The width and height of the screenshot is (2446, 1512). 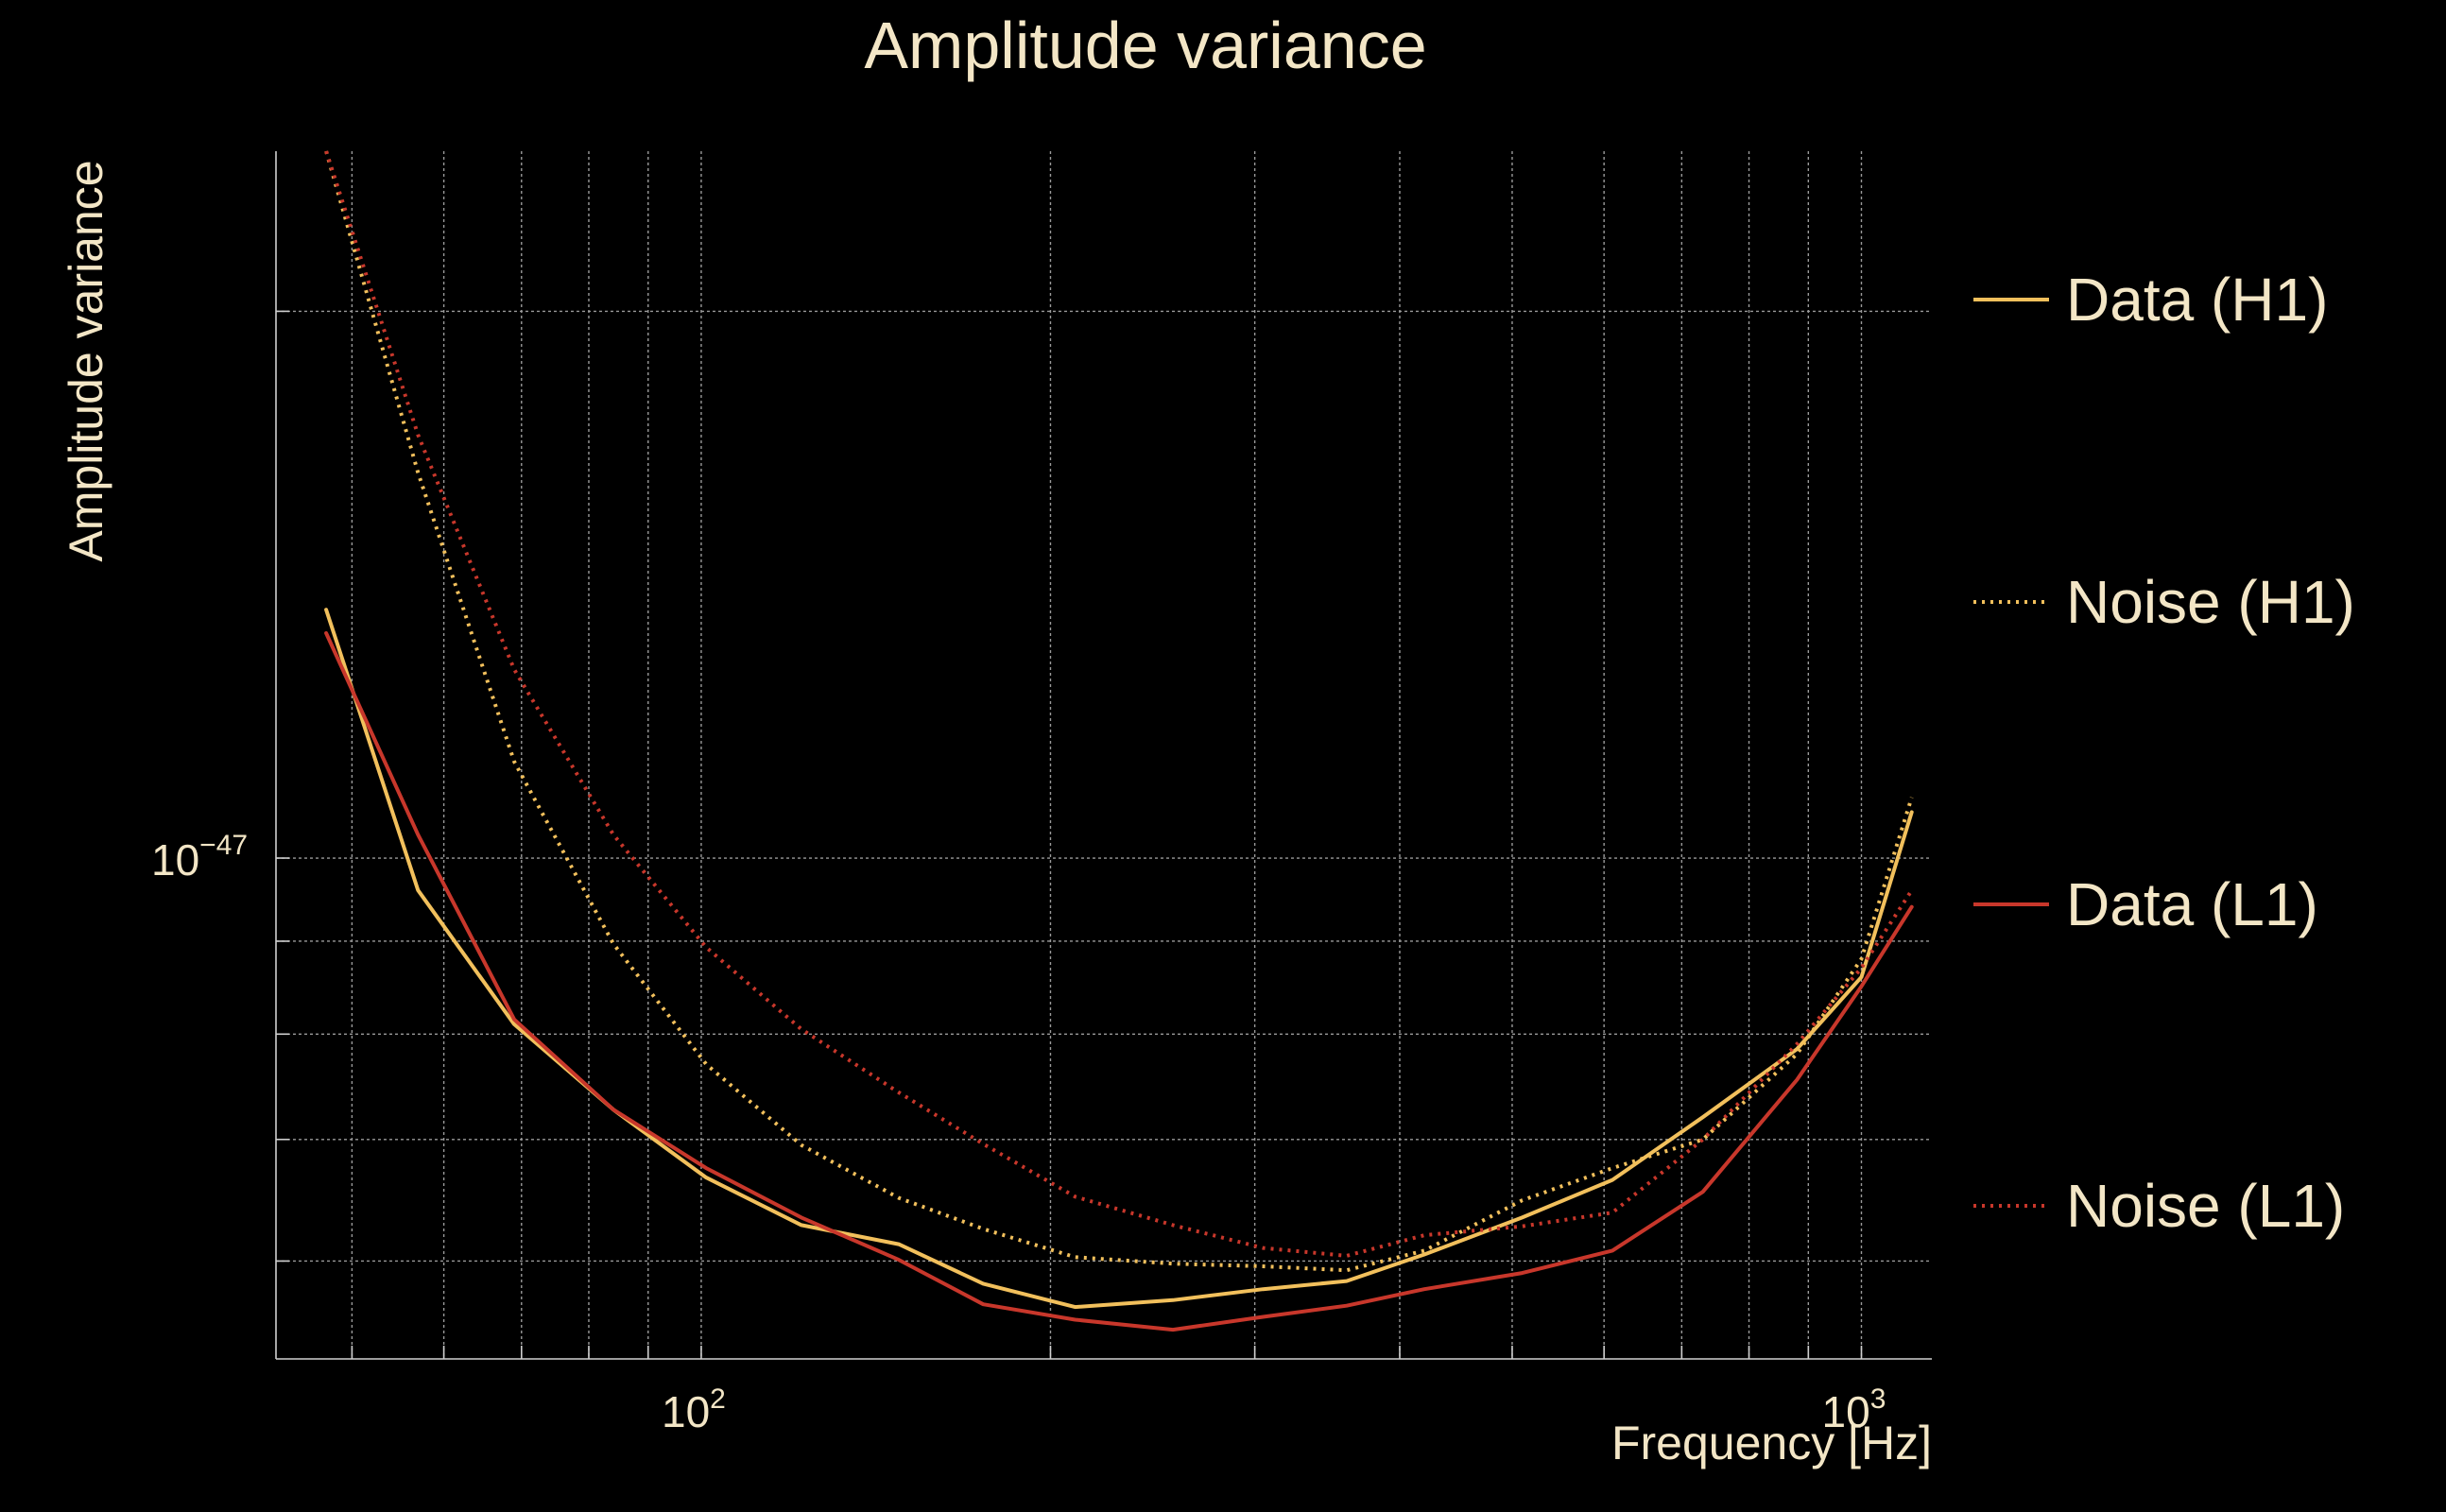 I want to click on chart-title: Amplitude variance, so click(x=1145, y=45).